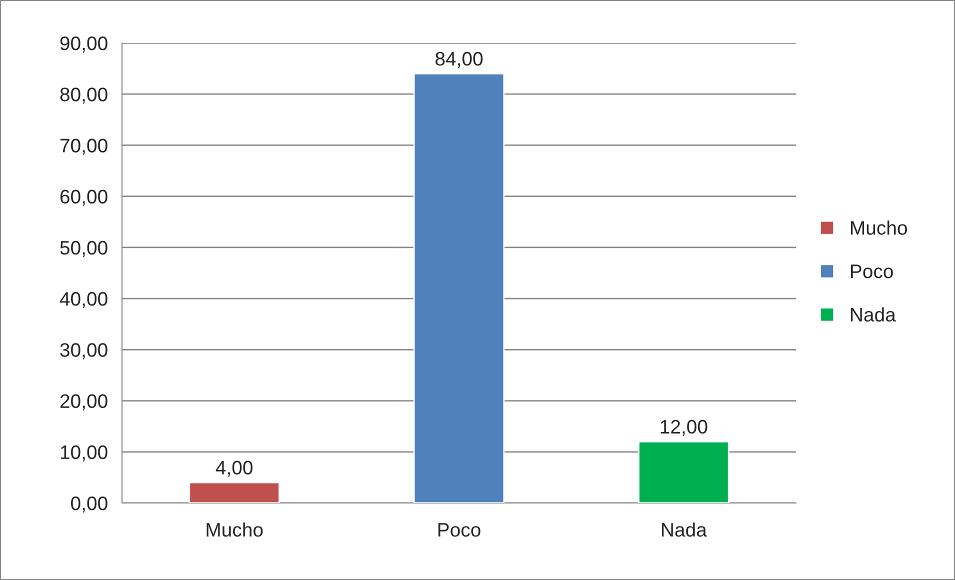 This screenshot has width=955, height=580. What do you see at coordinates (84, 351) in the screenshot?
I see `y-tick-label: 30,00` at bounding box center [84, 351].